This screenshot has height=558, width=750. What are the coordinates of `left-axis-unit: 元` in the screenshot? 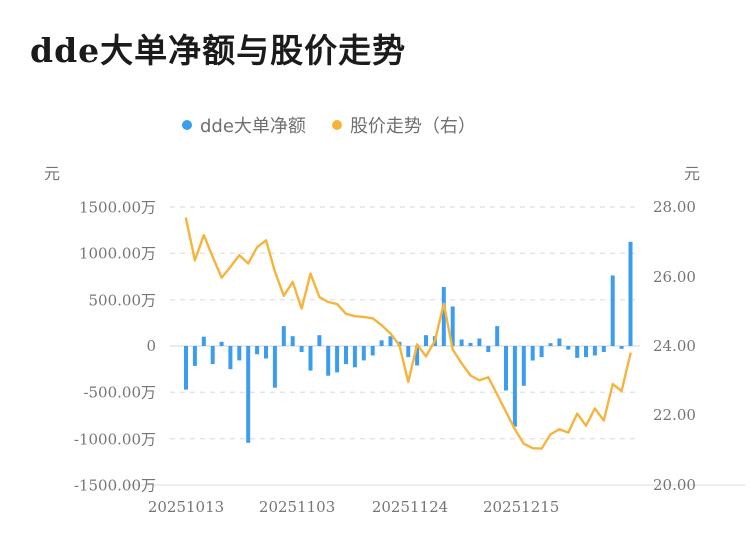 It's located at (52, 173).